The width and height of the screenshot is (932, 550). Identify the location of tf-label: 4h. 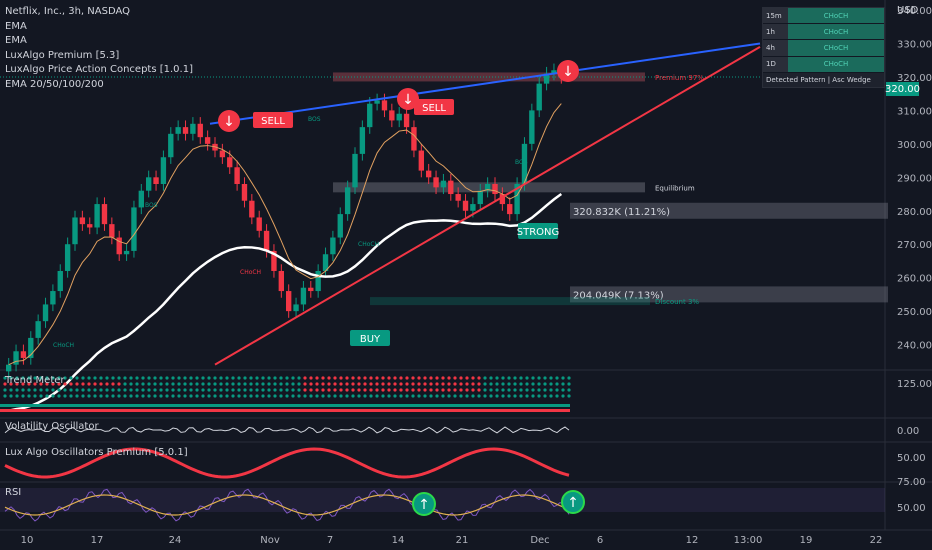
(775, 48).